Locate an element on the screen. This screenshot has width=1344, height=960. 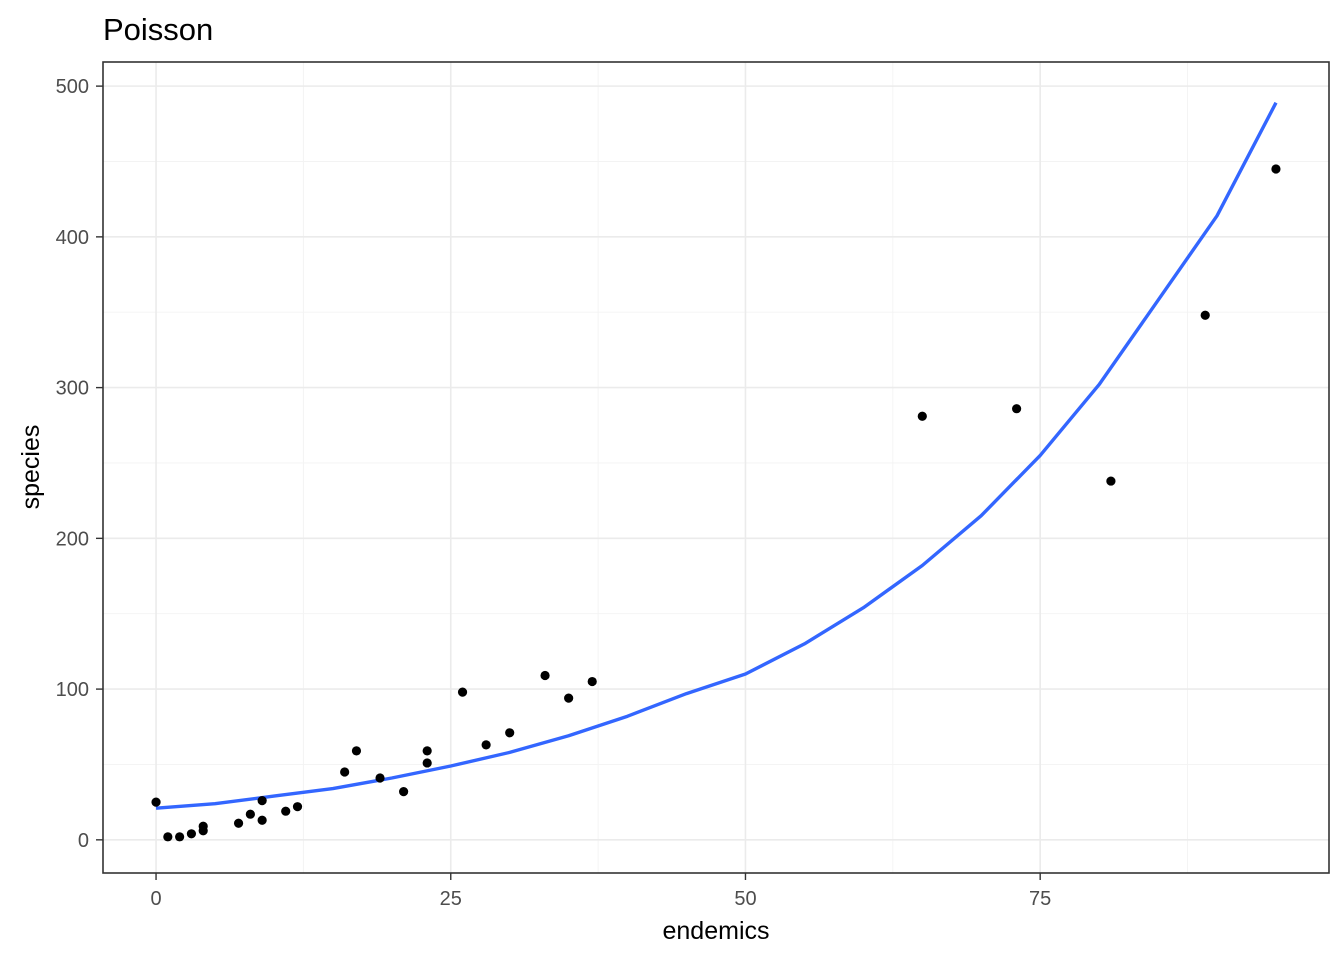
y-axis: 0 100 200 300 400 500 is located at coordinates (79, 464).